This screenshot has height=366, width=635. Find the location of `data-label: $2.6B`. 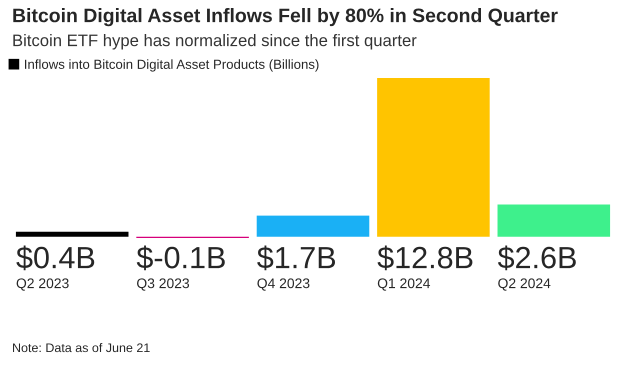

data-label: $2.6B is located at coordinates (537, 258).